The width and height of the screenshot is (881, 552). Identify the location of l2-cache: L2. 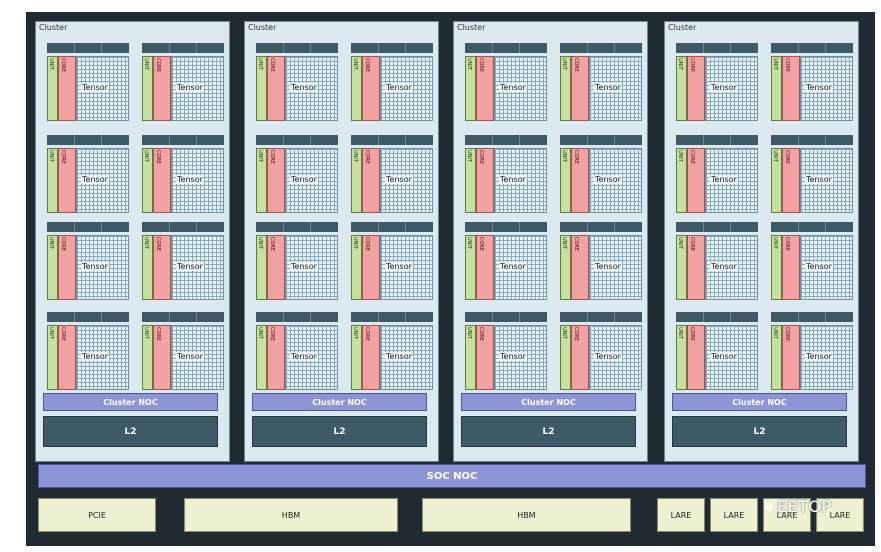
(130, 431).